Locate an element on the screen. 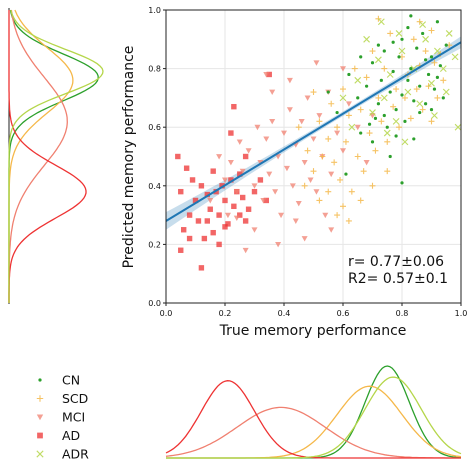 This screenshot has height=475, width=474. legend-marker-scd is located at coordinates (40, 398).